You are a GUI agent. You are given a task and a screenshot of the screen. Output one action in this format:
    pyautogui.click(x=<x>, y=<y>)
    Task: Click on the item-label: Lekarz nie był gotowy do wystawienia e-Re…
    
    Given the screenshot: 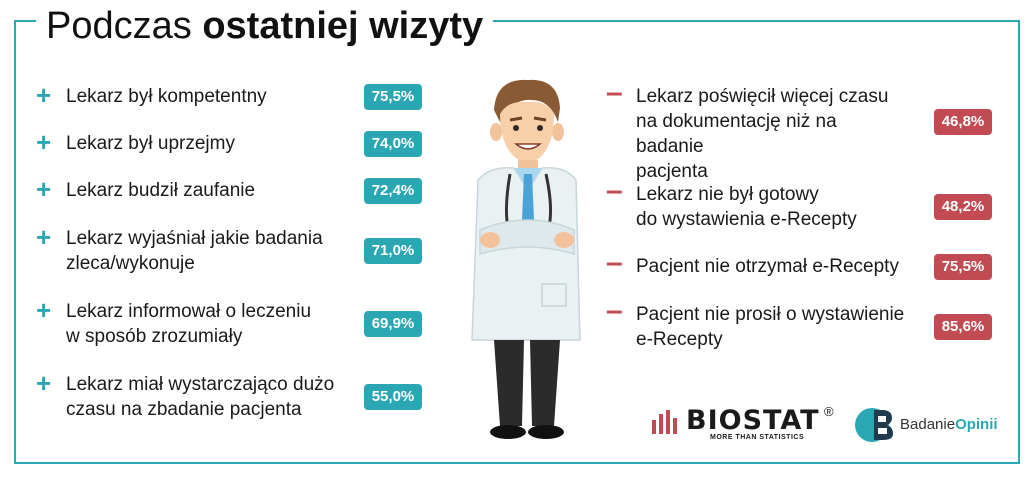 What is the action you would take?
    pyautogui.click(x=746, y=207)
    